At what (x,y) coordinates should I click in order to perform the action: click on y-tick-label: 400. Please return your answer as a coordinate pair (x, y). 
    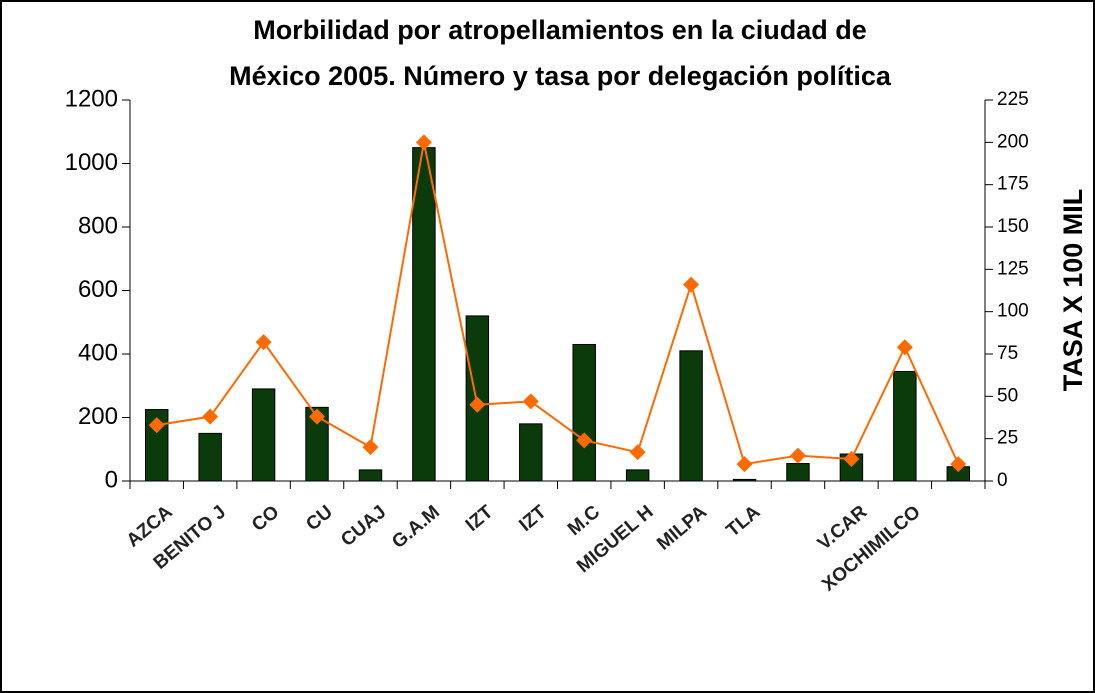
    Looking at the image, I should click on (98, 352).